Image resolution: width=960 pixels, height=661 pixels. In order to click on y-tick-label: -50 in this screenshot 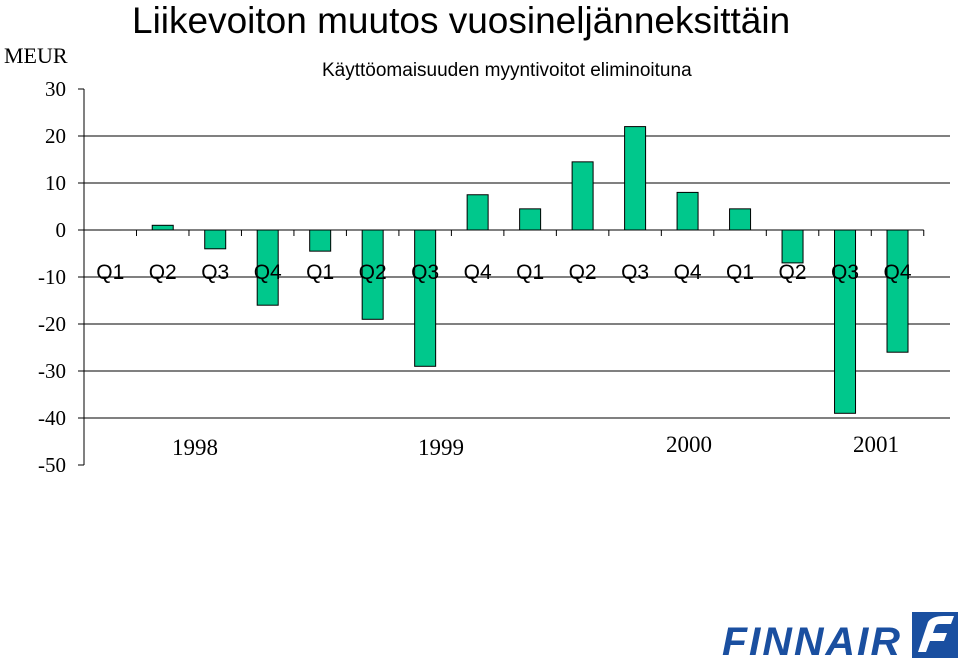, I will do `click(52, 465)`.